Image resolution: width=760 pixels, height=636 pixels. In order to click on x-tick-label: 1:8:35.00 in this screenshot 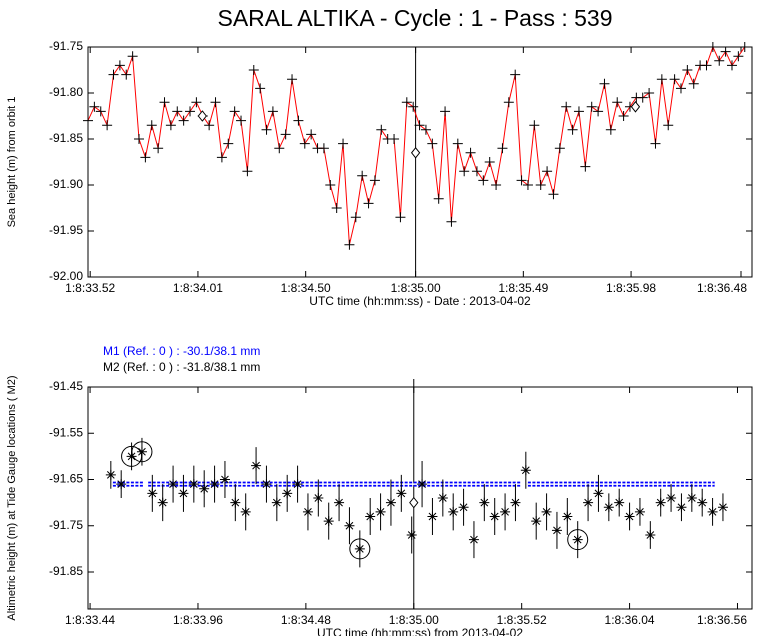, I will do `click(414, 620)`.